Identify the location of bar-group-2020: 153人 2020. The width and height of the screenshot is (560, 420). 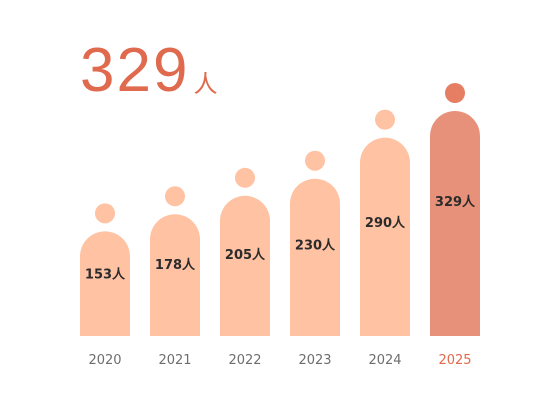
(105, 285).